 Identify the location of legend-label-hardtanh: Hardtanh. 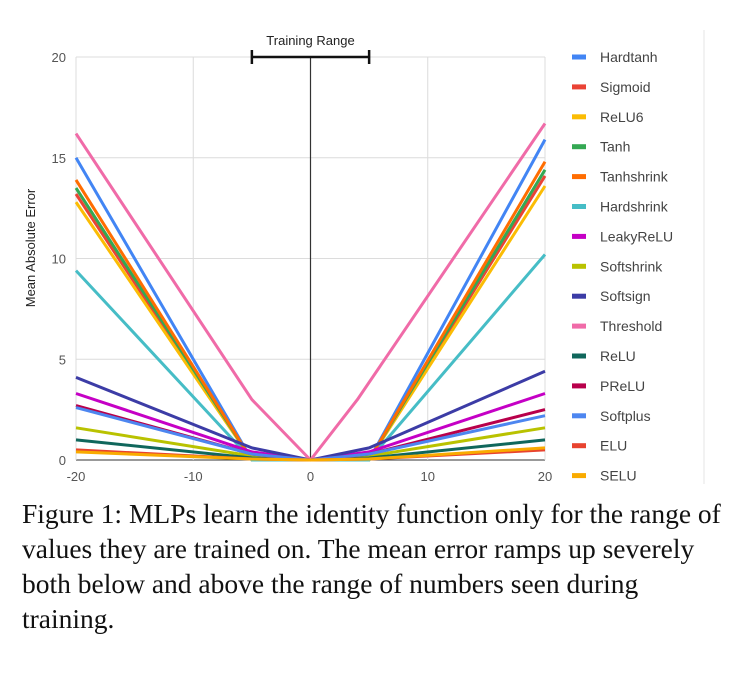
(629, 57).